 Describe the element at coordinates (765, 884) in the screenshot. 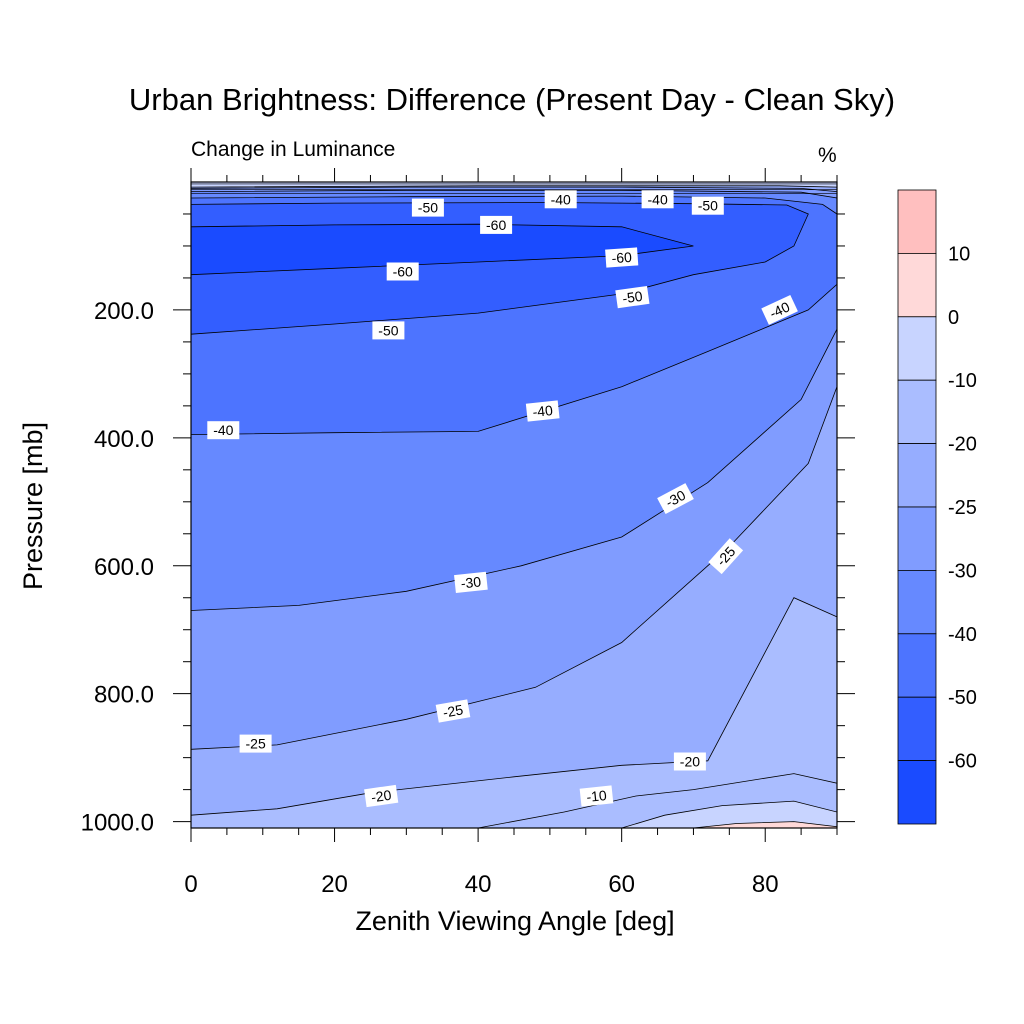

I see `x-tick-label: 80` at that location.